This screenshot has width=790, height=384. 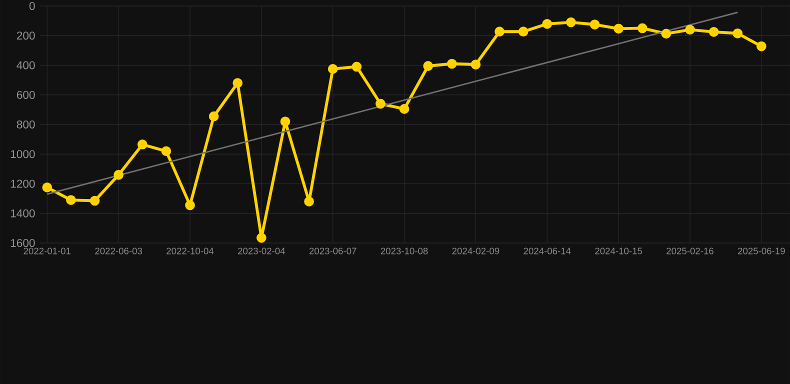 I want to click on x-tick-label: 2025-06-19, so click(x=761, y=251).